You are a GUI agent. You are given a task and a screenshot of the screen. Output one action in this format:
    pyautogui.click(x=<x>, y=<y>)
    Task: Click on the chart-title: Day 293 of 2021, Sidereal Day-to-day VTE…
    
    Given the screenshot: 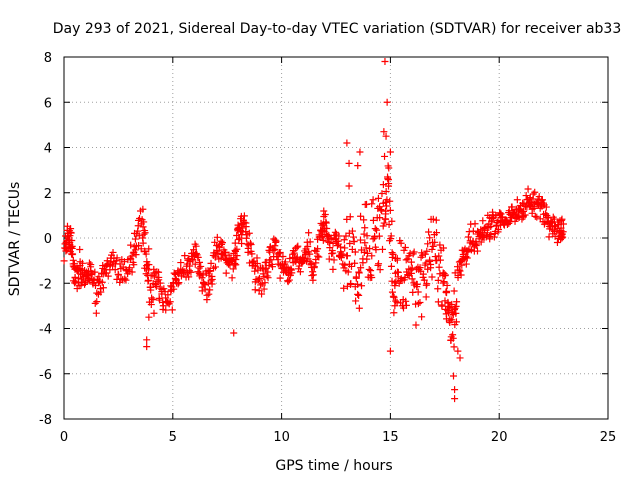 What is the action you would take?
    pyautogui.click(x=337, y=29)
    